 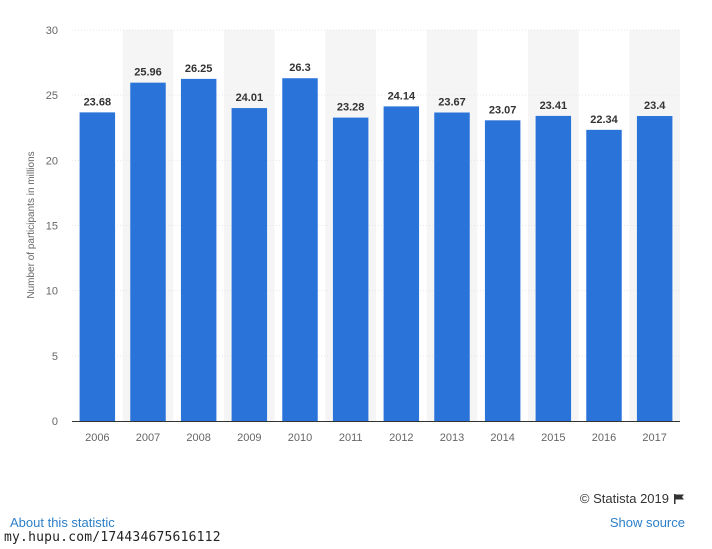 I want to click on x-tick-label: 2007, so click(x=148, y=438).